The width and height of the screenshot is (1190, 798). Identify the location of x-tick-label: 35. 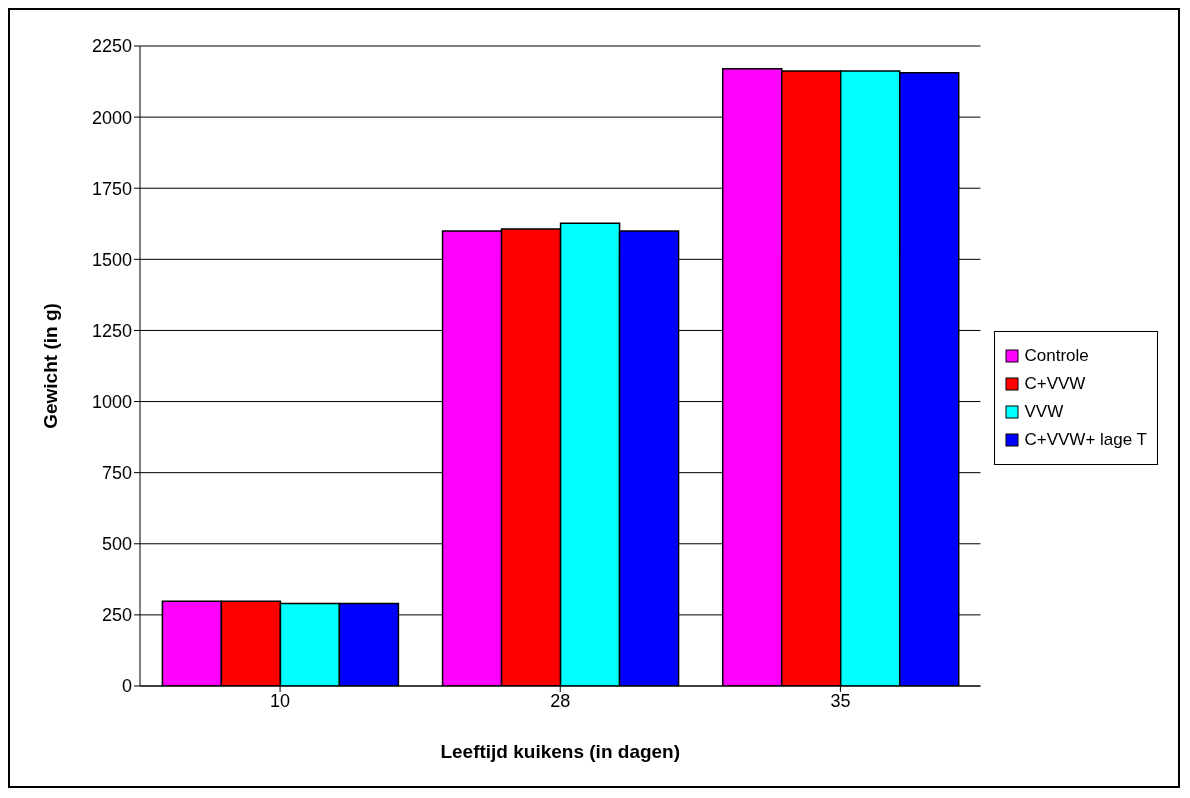
(840, 700).